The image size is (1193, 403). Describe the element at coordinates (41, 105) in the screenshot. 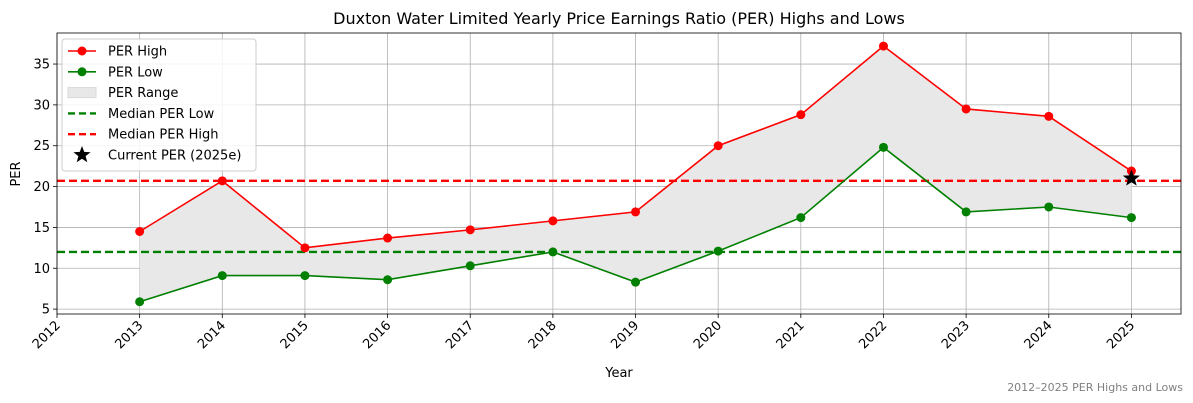

I see `y-tick-label: 30` at that location.